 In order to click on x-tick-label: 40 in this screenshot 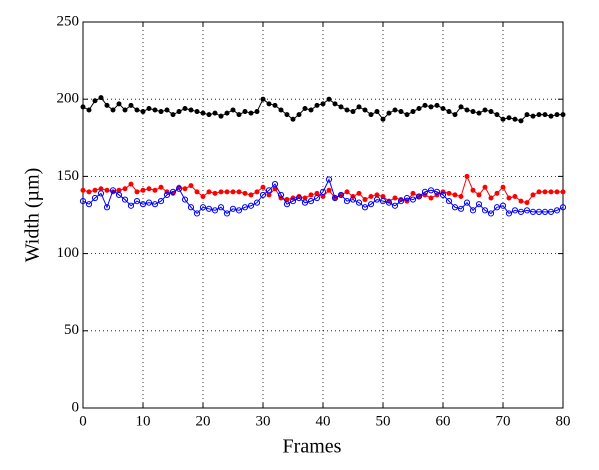, I will do `click(323, 421)`.